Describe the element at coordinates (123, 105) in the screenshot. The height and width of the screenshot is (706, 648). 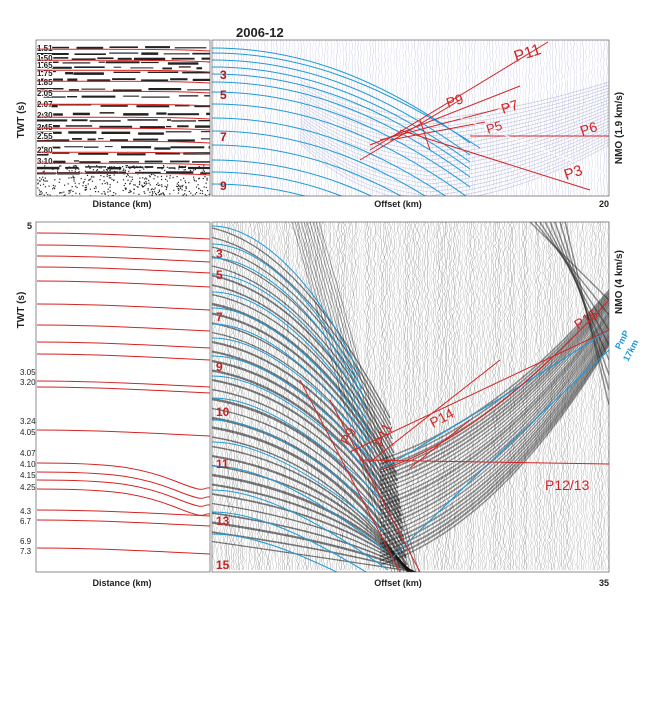
I see `layer-line` at that location.